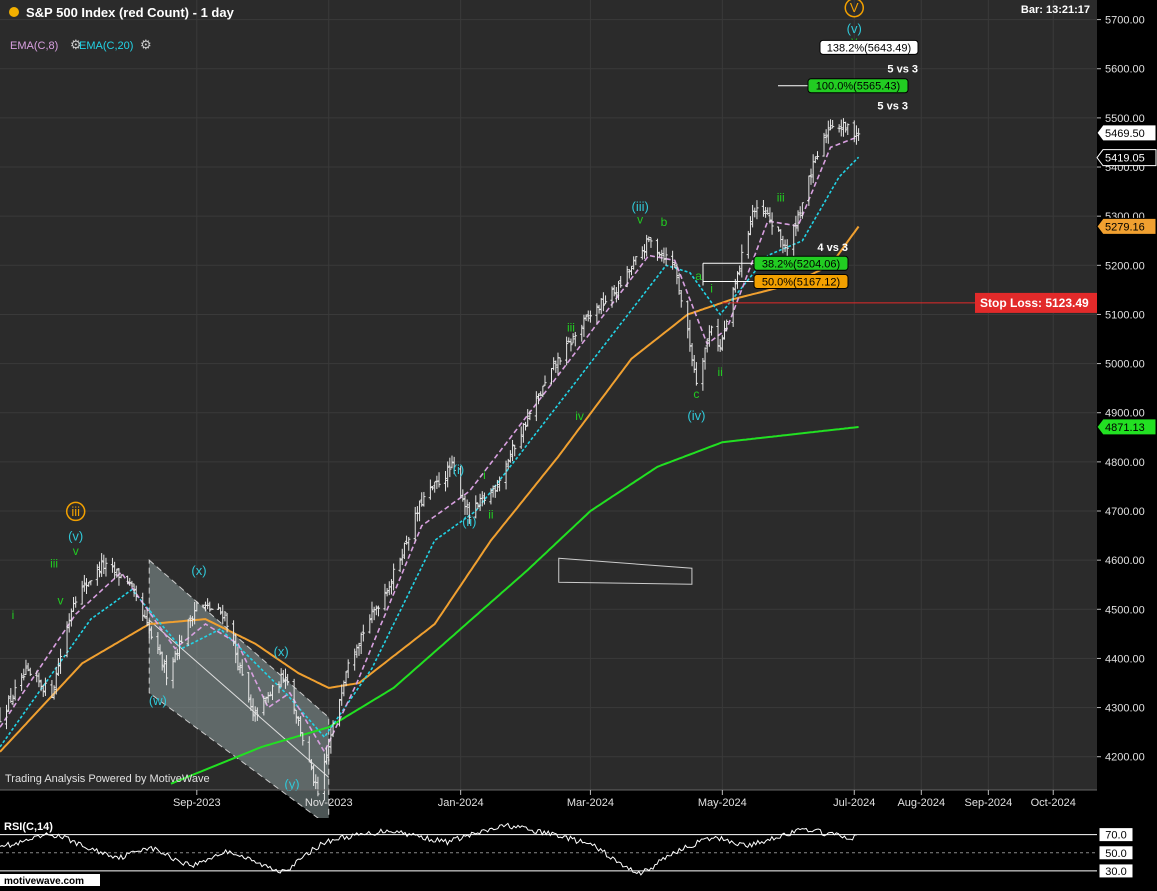 The height and width of the screenshot is (891, 1157). I want to click on corrective-channel, so click(239, 693).